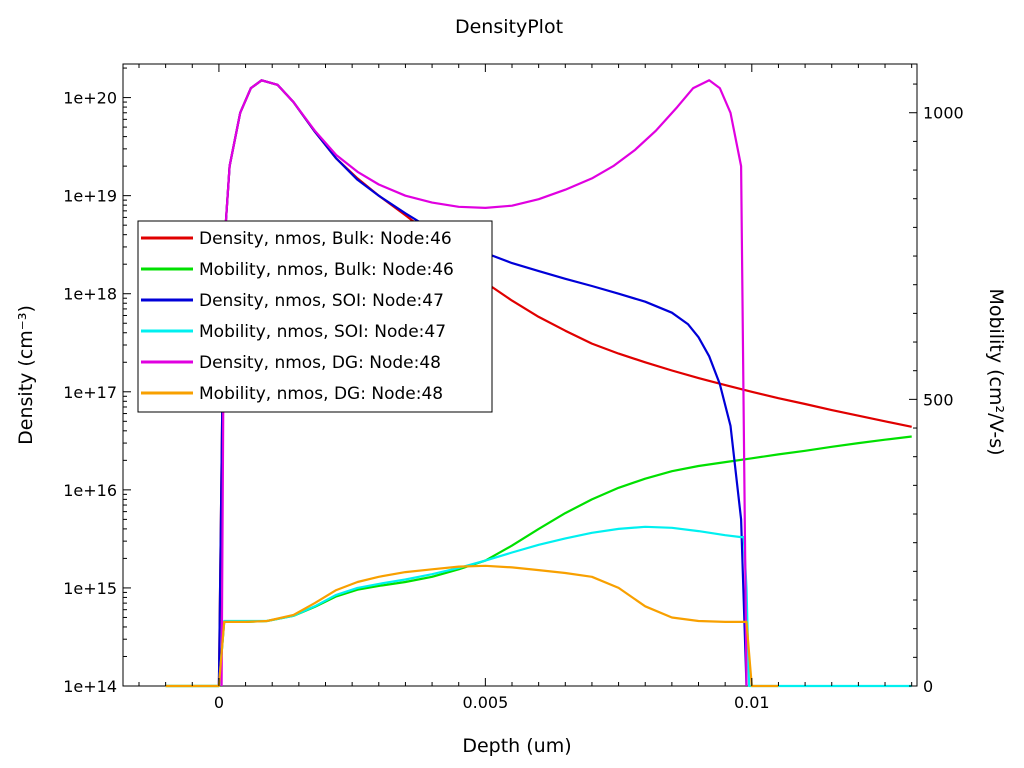 The height and width of the screenshot is (768, 1024). Describe the element at coordinates (90, 686) in the screenshot. I see `y-left-tick-label: 1e+14` at that location.